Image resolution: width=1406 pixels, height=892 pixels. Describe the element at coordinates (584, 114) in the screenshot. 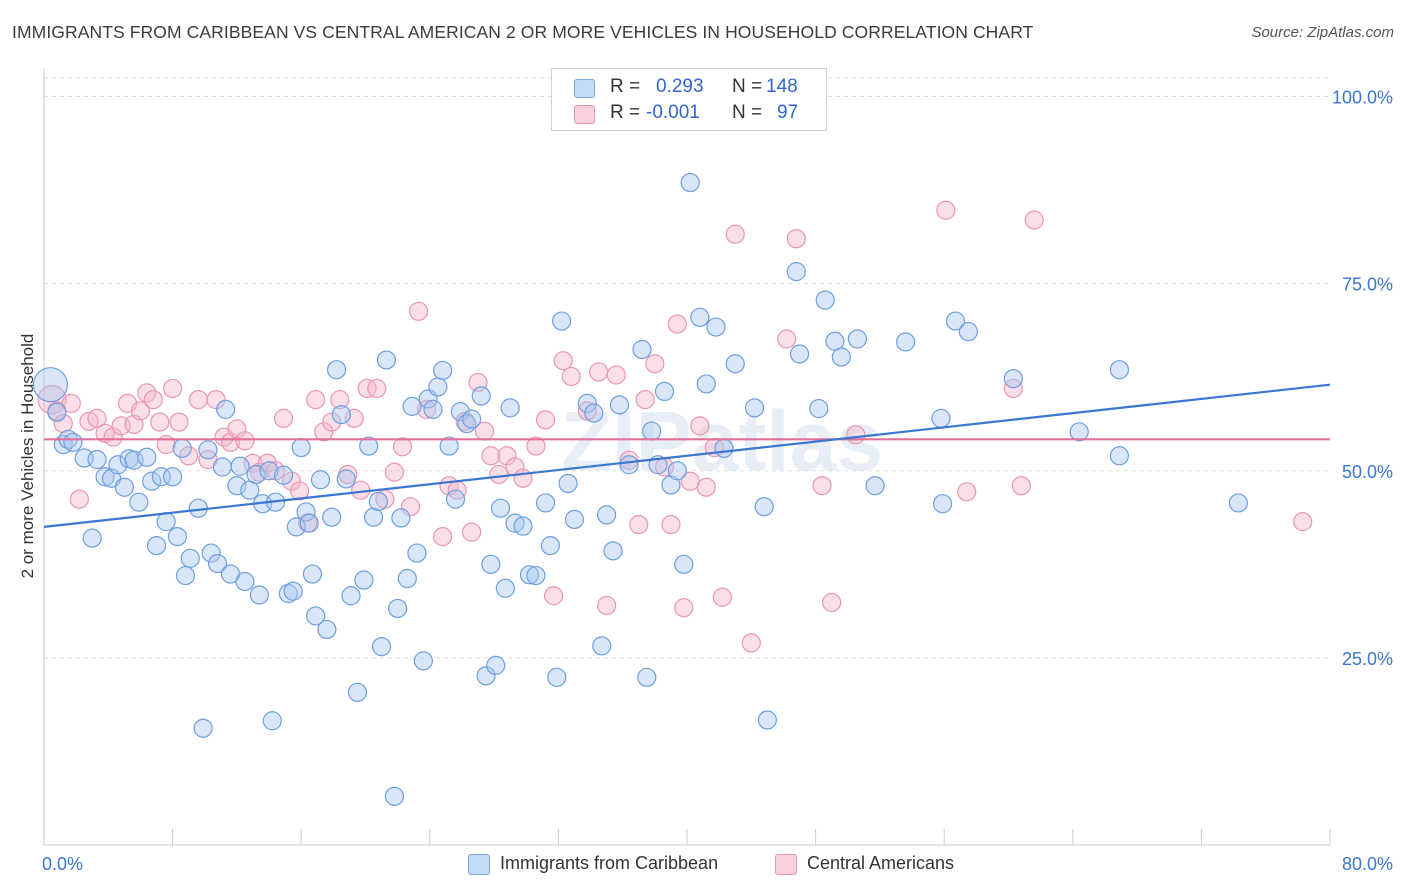

I see `swatch-central-americans` at that location.